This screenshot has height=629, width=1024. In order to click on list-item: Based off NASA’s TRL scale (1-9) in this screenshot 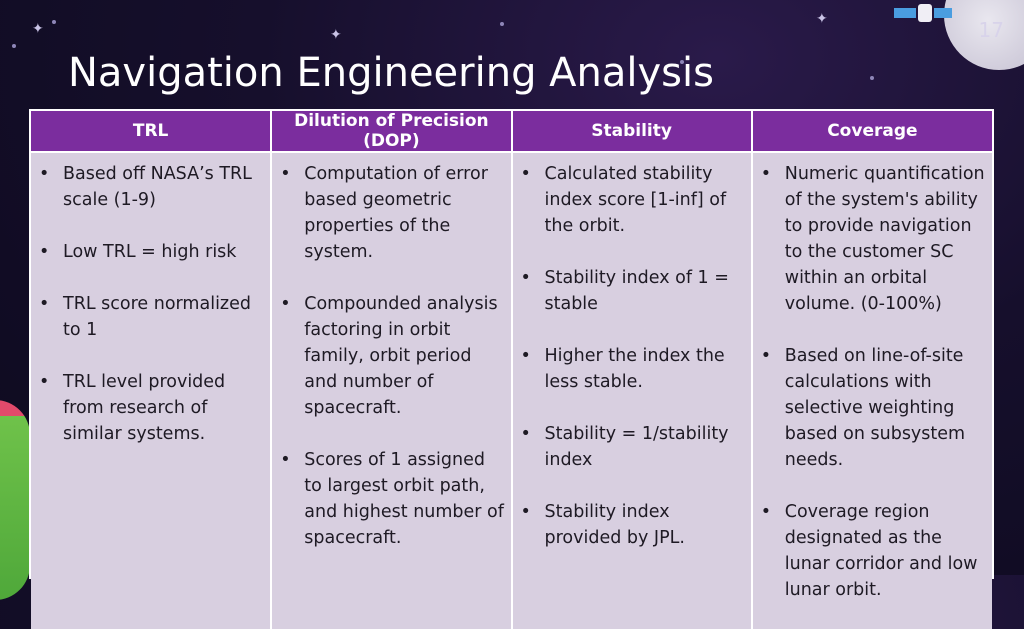, I will do `click(150, 187)`.